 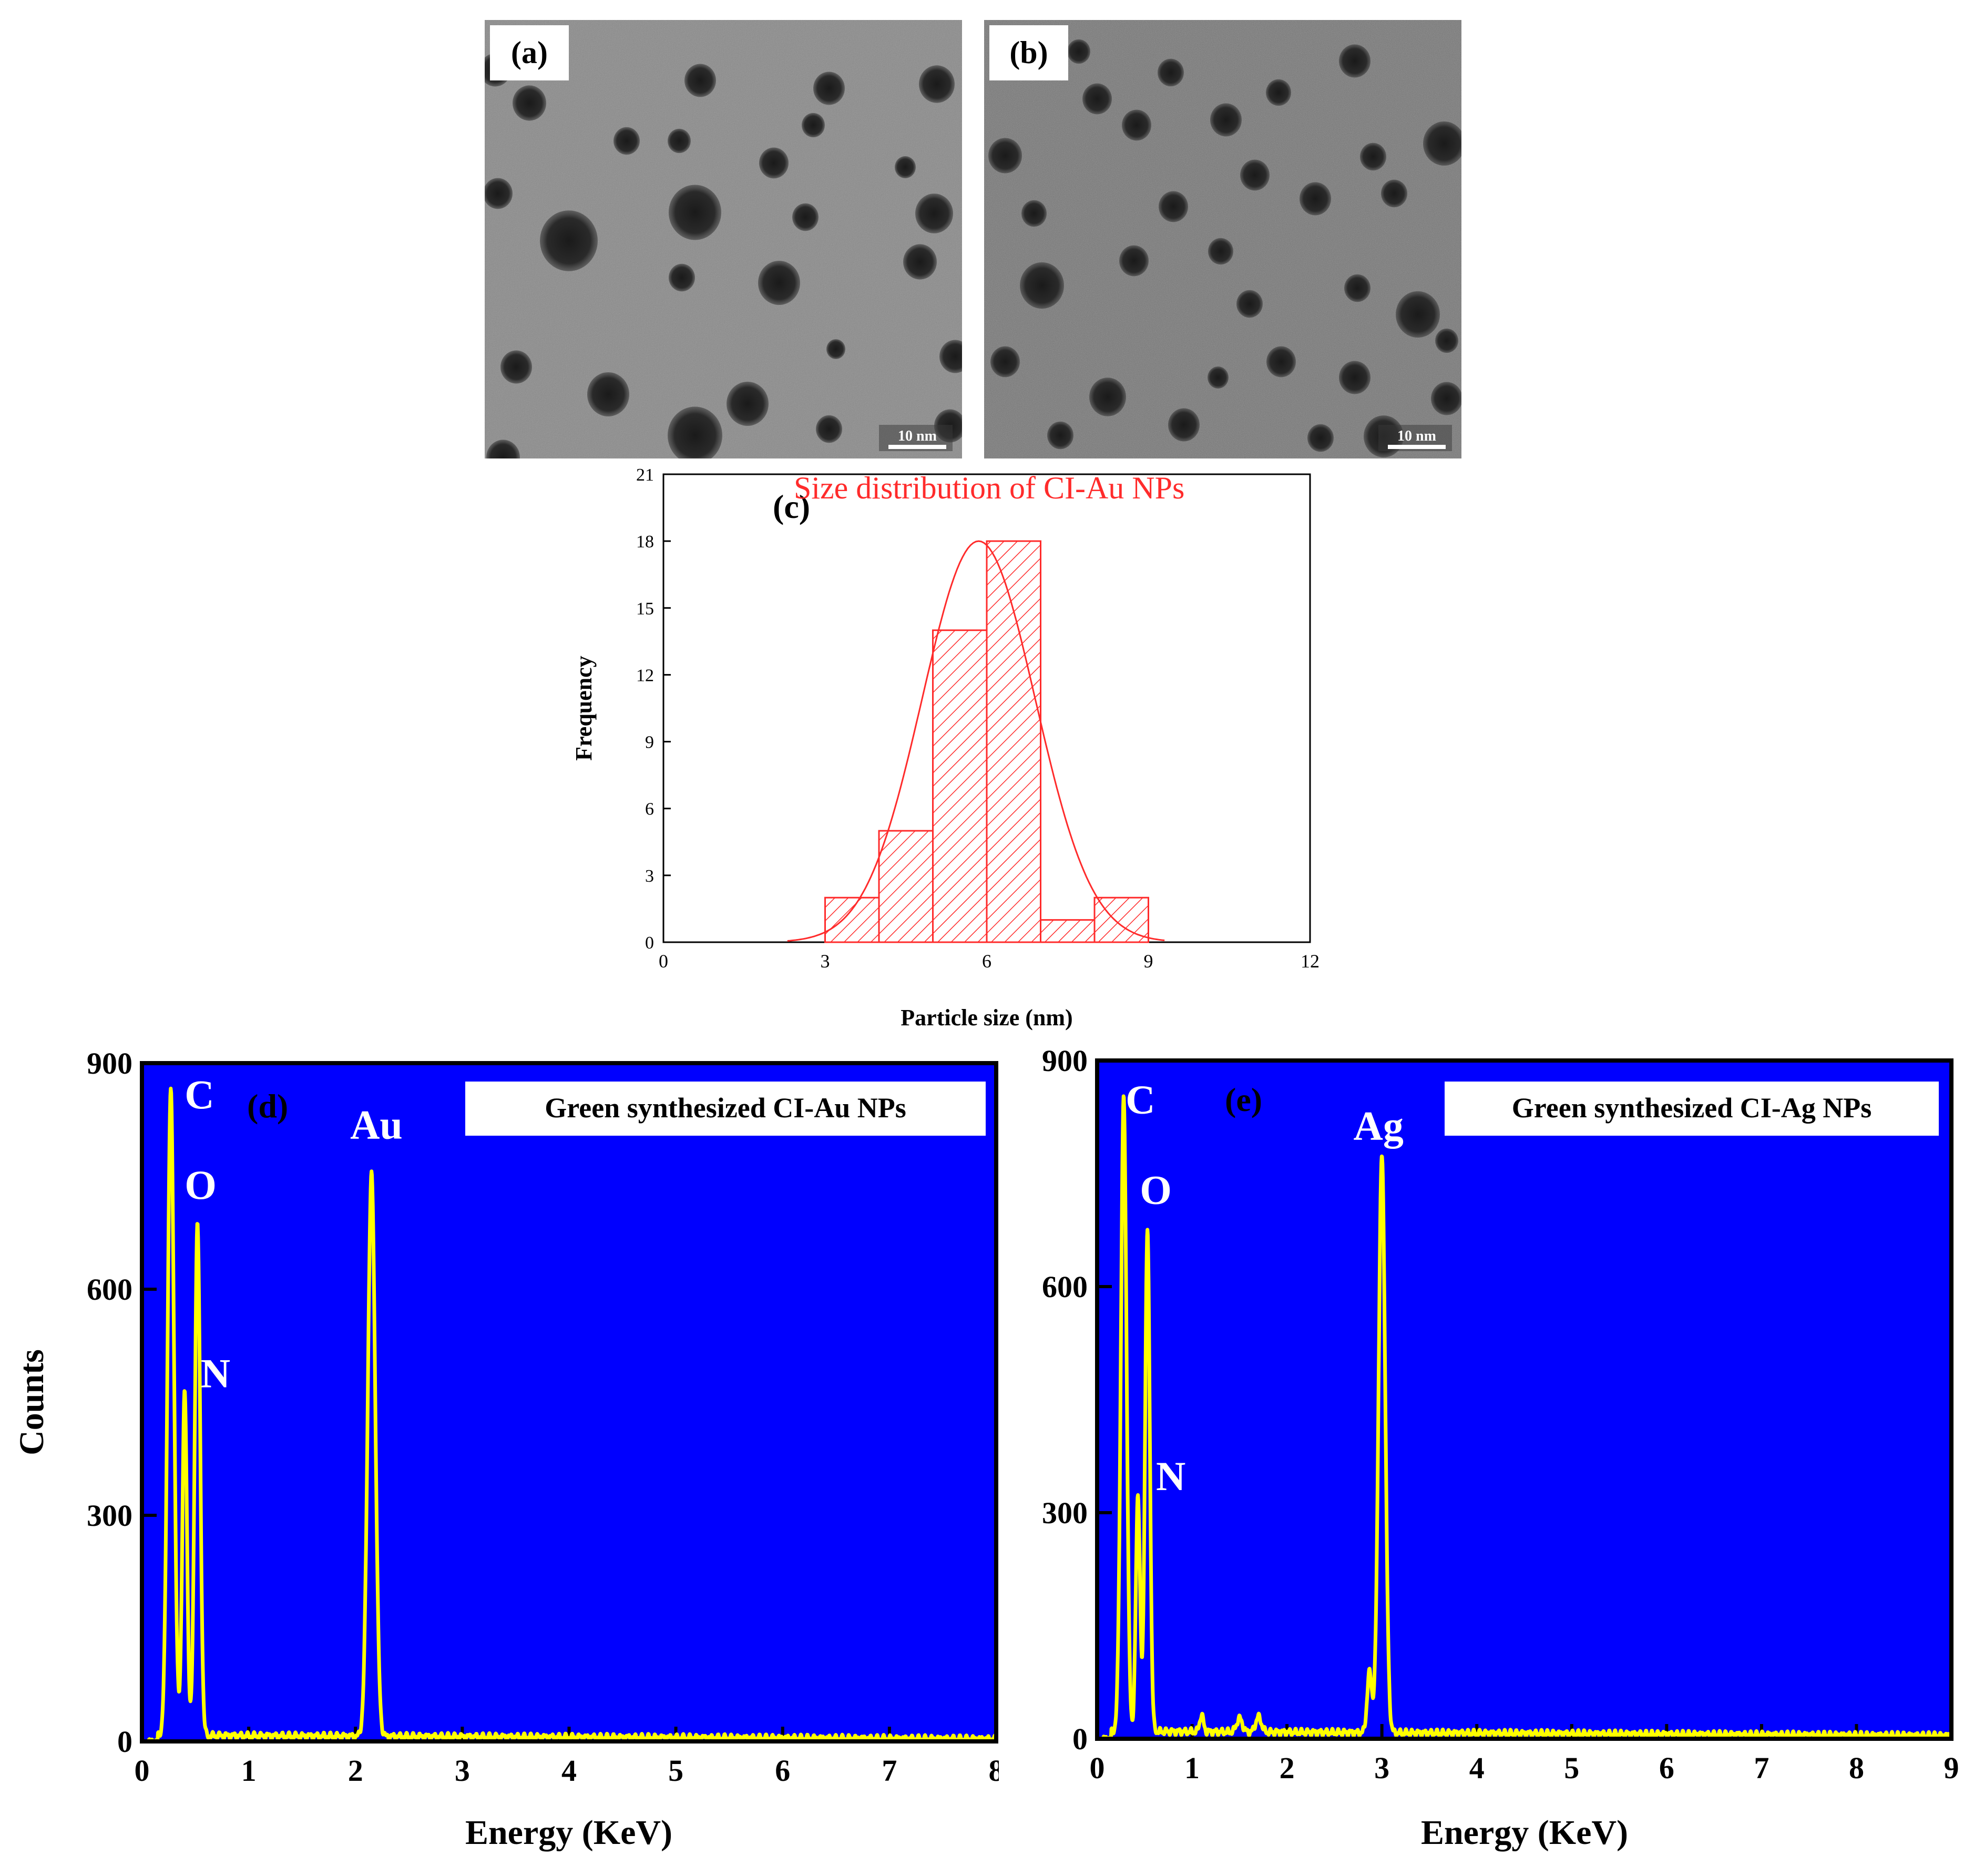 I want to click on chart-title: Size distribution of CI-Au NPs, so click(x=989, y=488).